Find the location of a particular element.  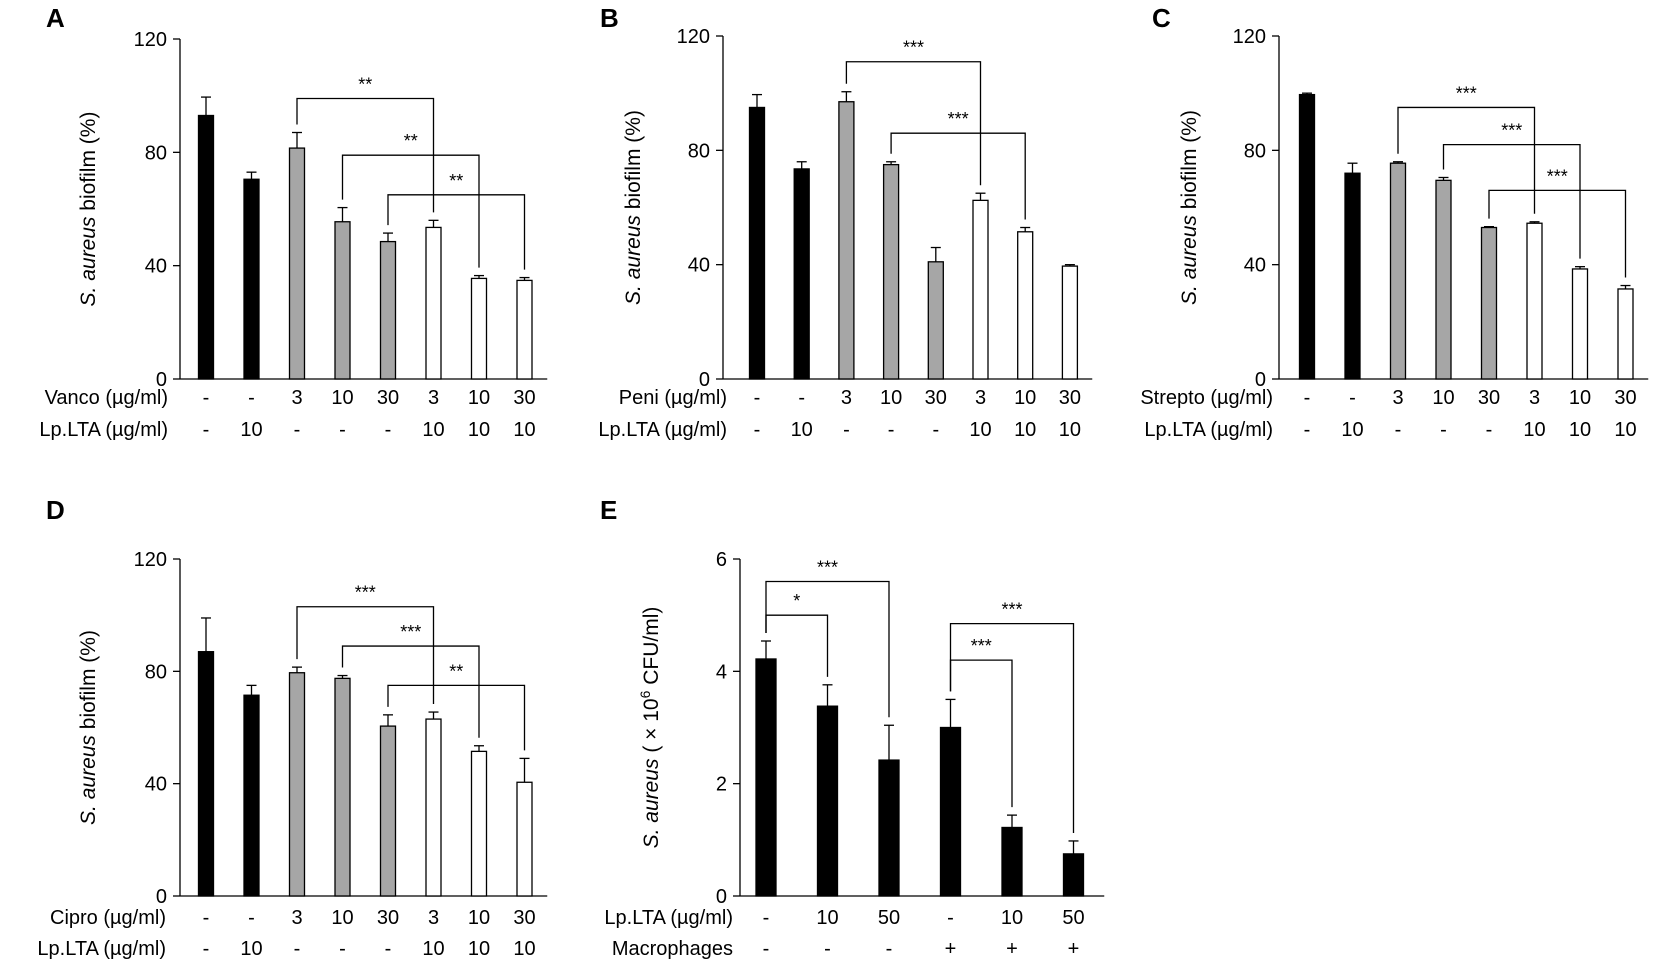

panel-b-y-axis-label-text: biofilm (%) is located at coordinates (633, 162).